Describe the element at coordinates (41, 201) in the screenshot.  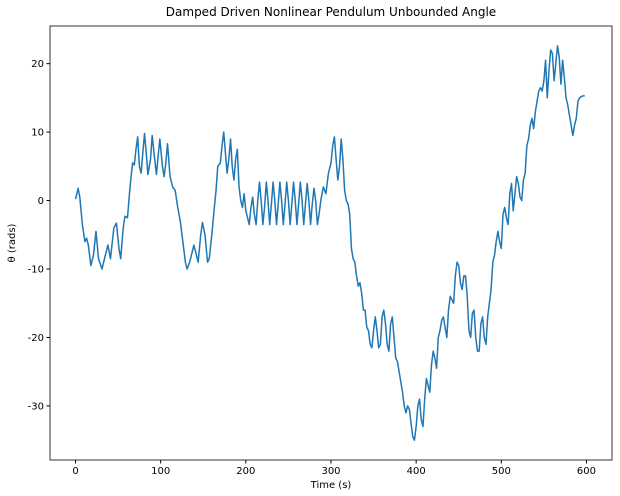
I see `y-tick-label: 0` at that location.